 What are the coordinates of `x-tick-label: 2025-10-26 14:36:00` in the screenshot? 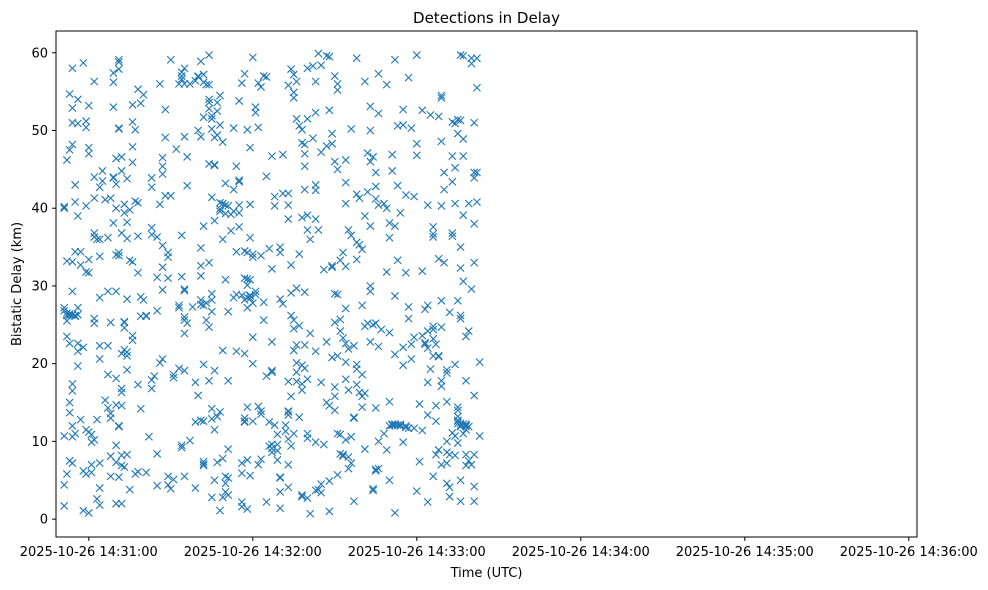 It's located at (909, 552).